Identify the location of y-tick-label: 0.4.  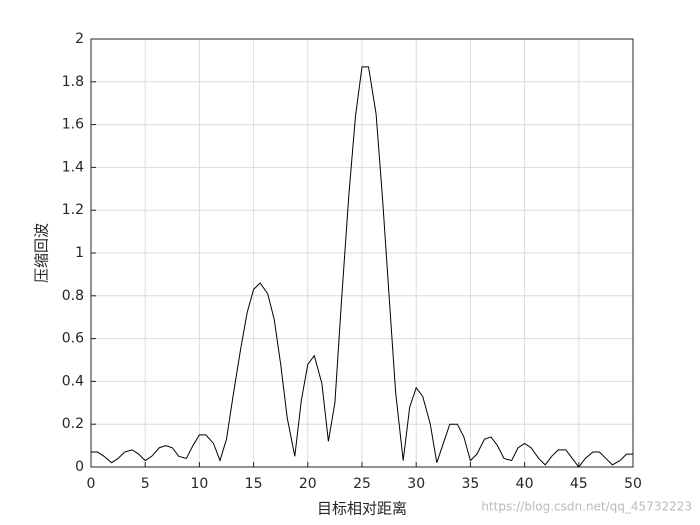
(73, 381).